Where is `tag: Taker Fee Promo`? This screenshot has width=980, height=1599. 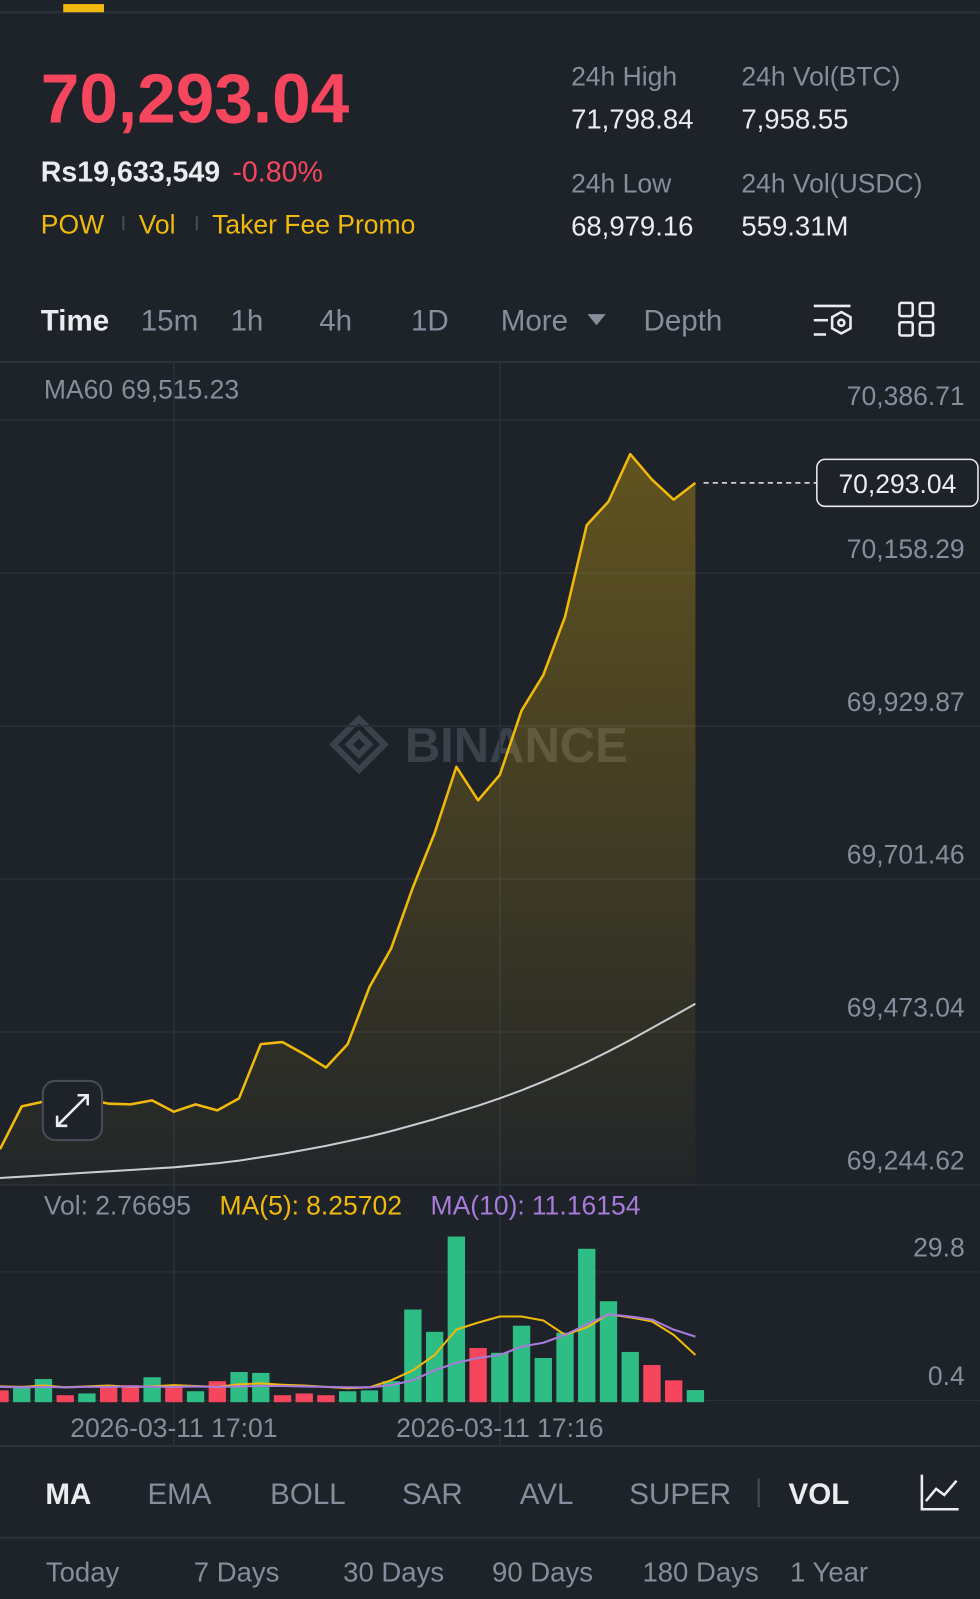
tag: Taker Fee Promo is located at coordinates (313, 225).